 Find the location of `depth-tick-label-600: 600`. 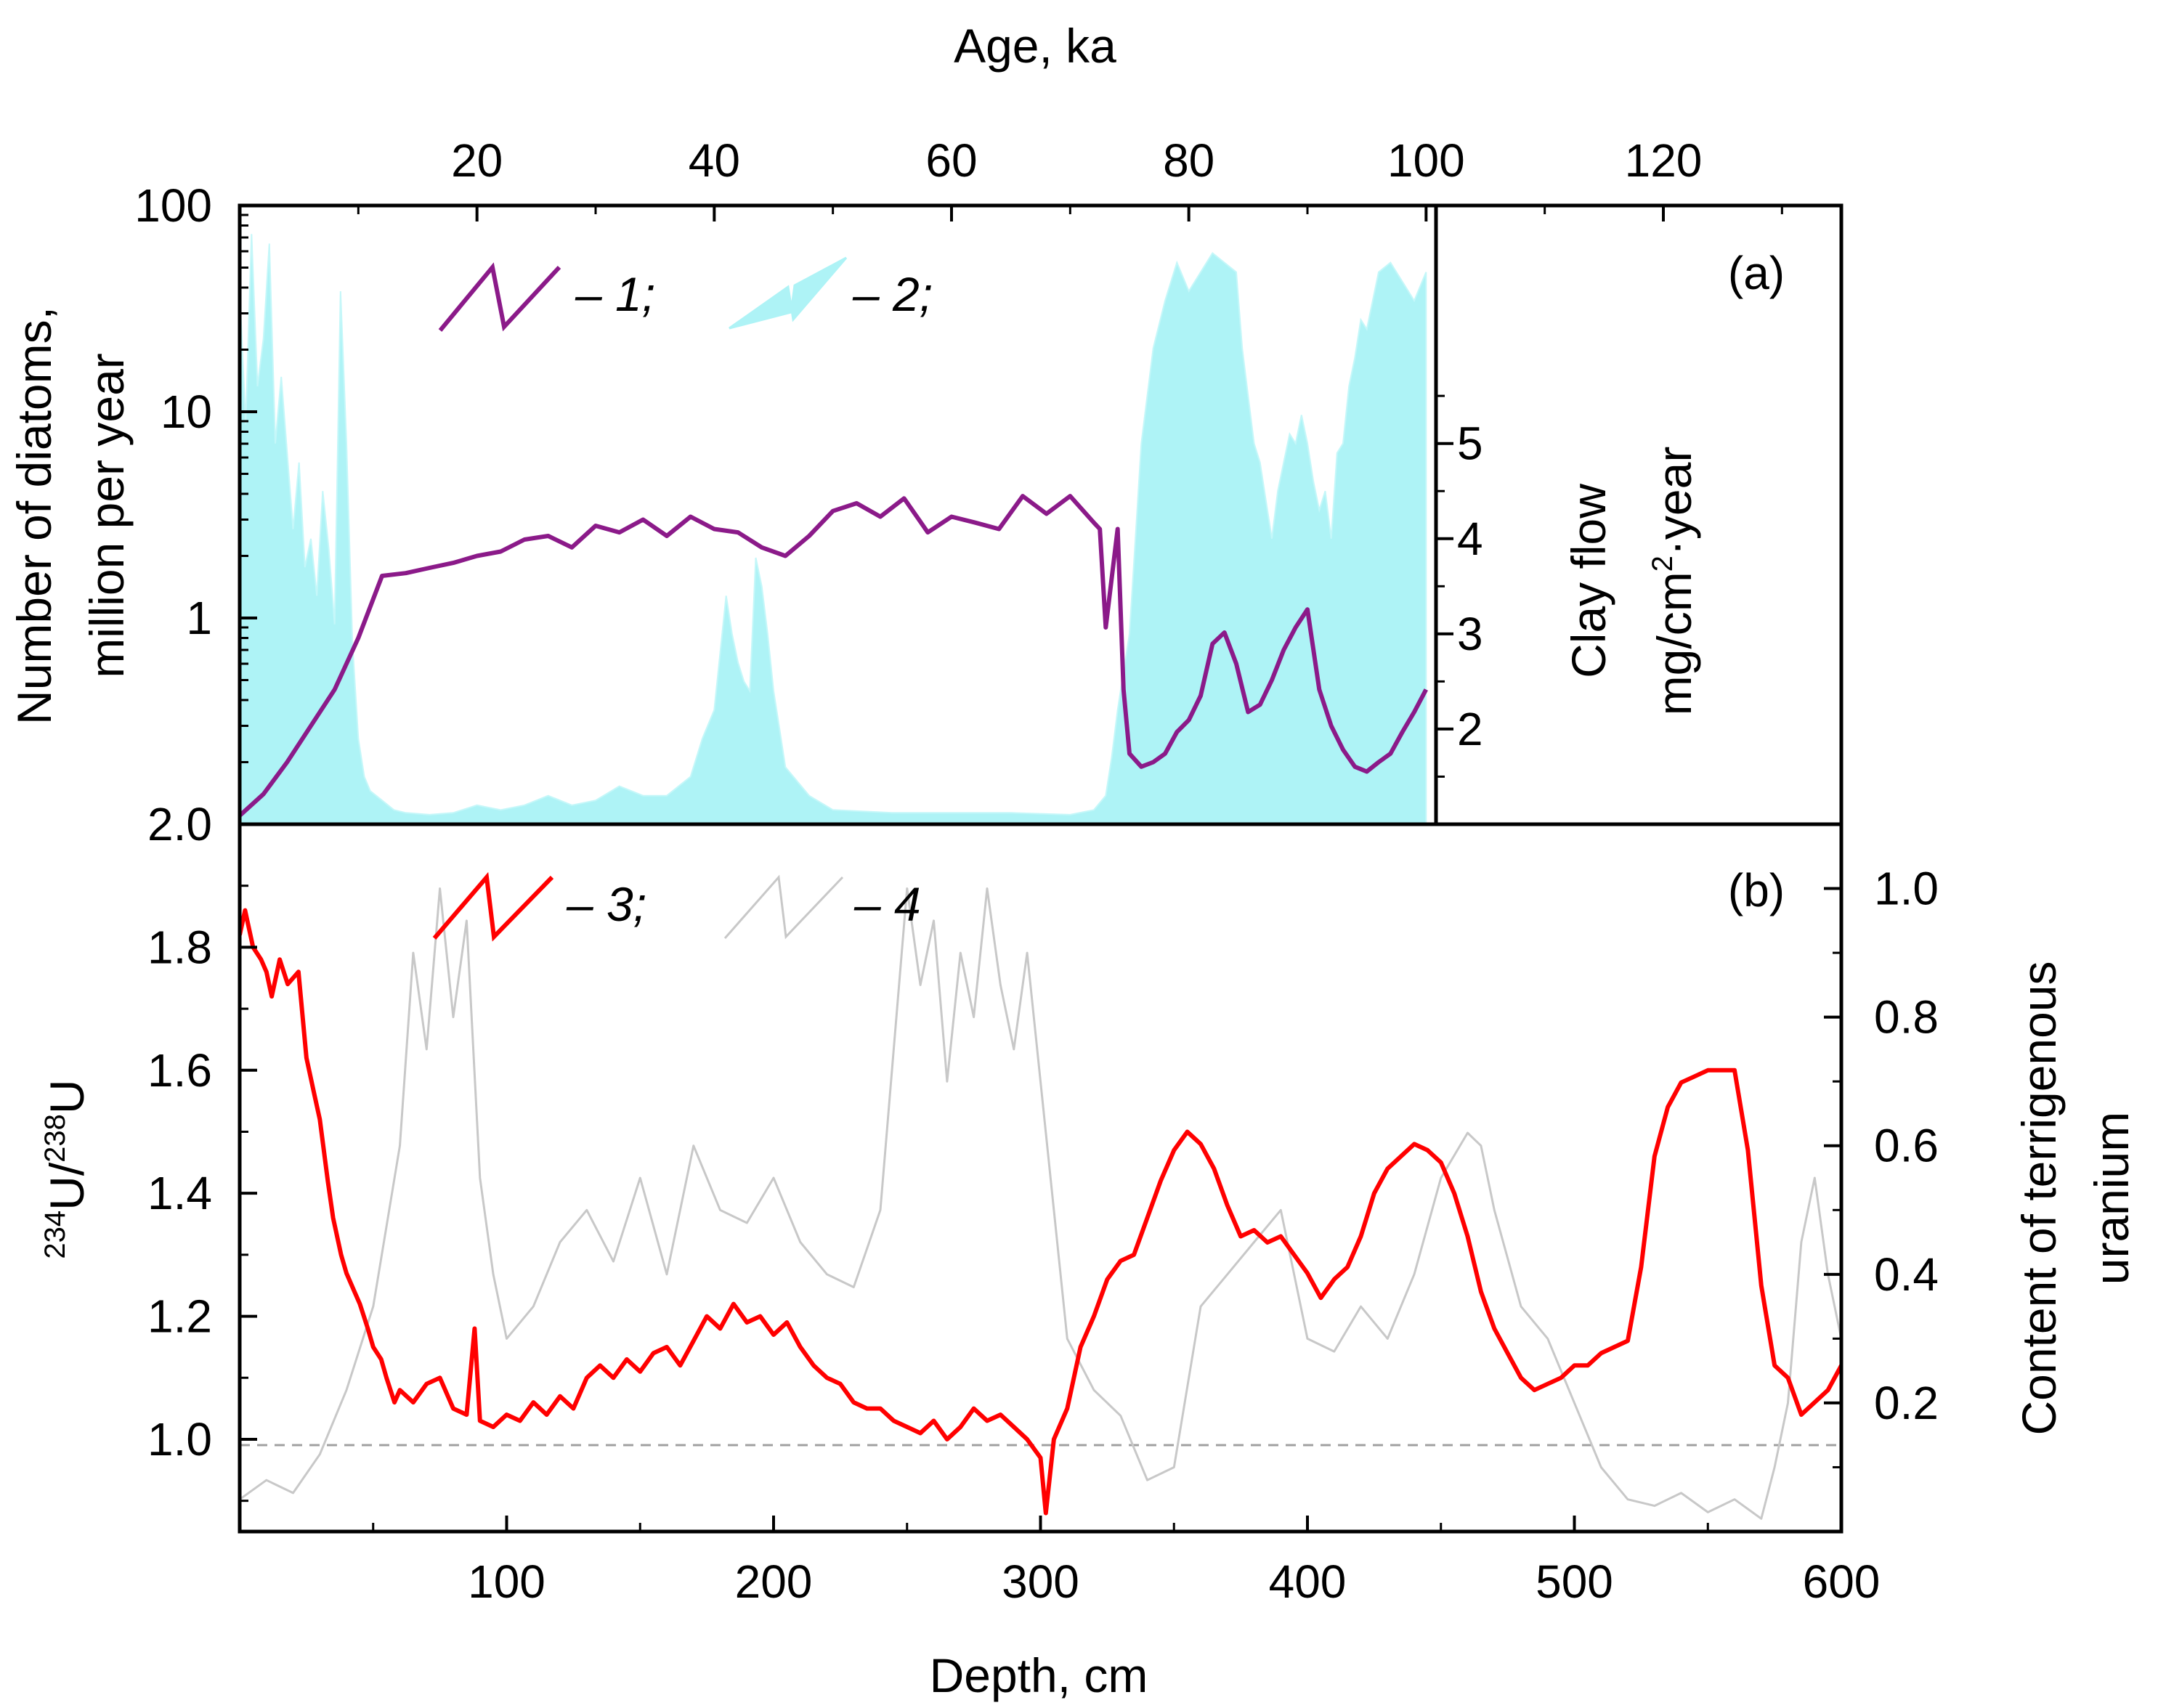

depth-tick-label-600: 600 is located at coordinates (1842, 1582).